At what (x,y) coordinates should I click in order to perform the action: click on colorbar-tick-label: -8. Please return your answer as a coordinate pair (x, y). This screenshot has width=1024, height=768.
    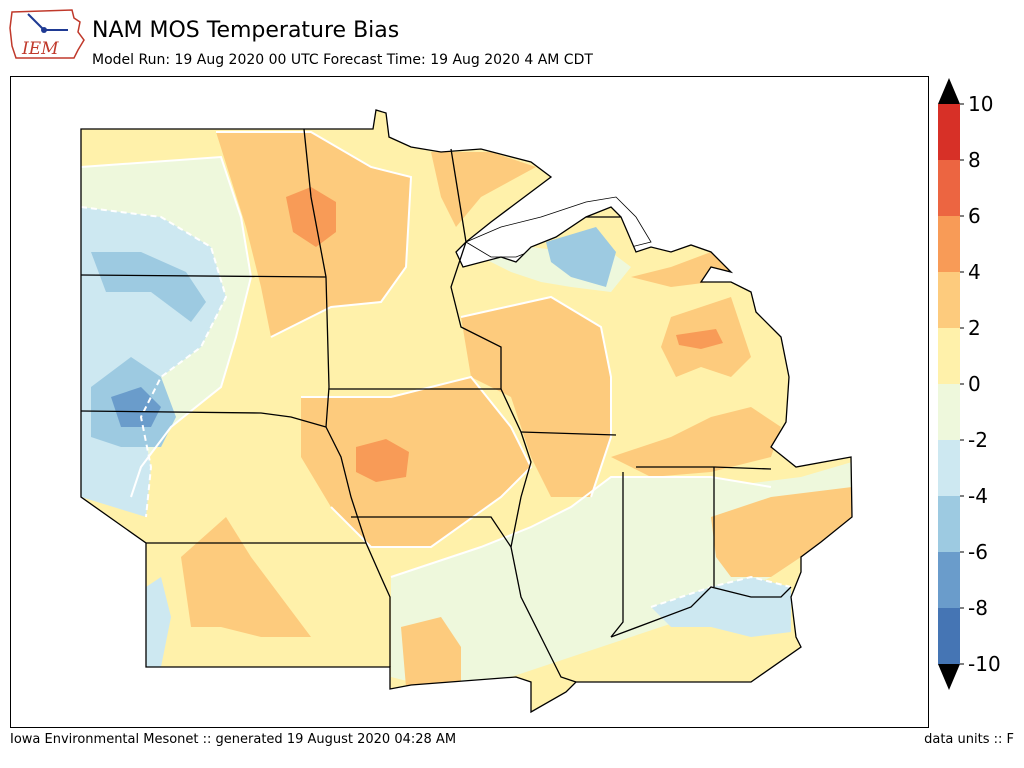
    Looking at the image, I should click on (978, 608).